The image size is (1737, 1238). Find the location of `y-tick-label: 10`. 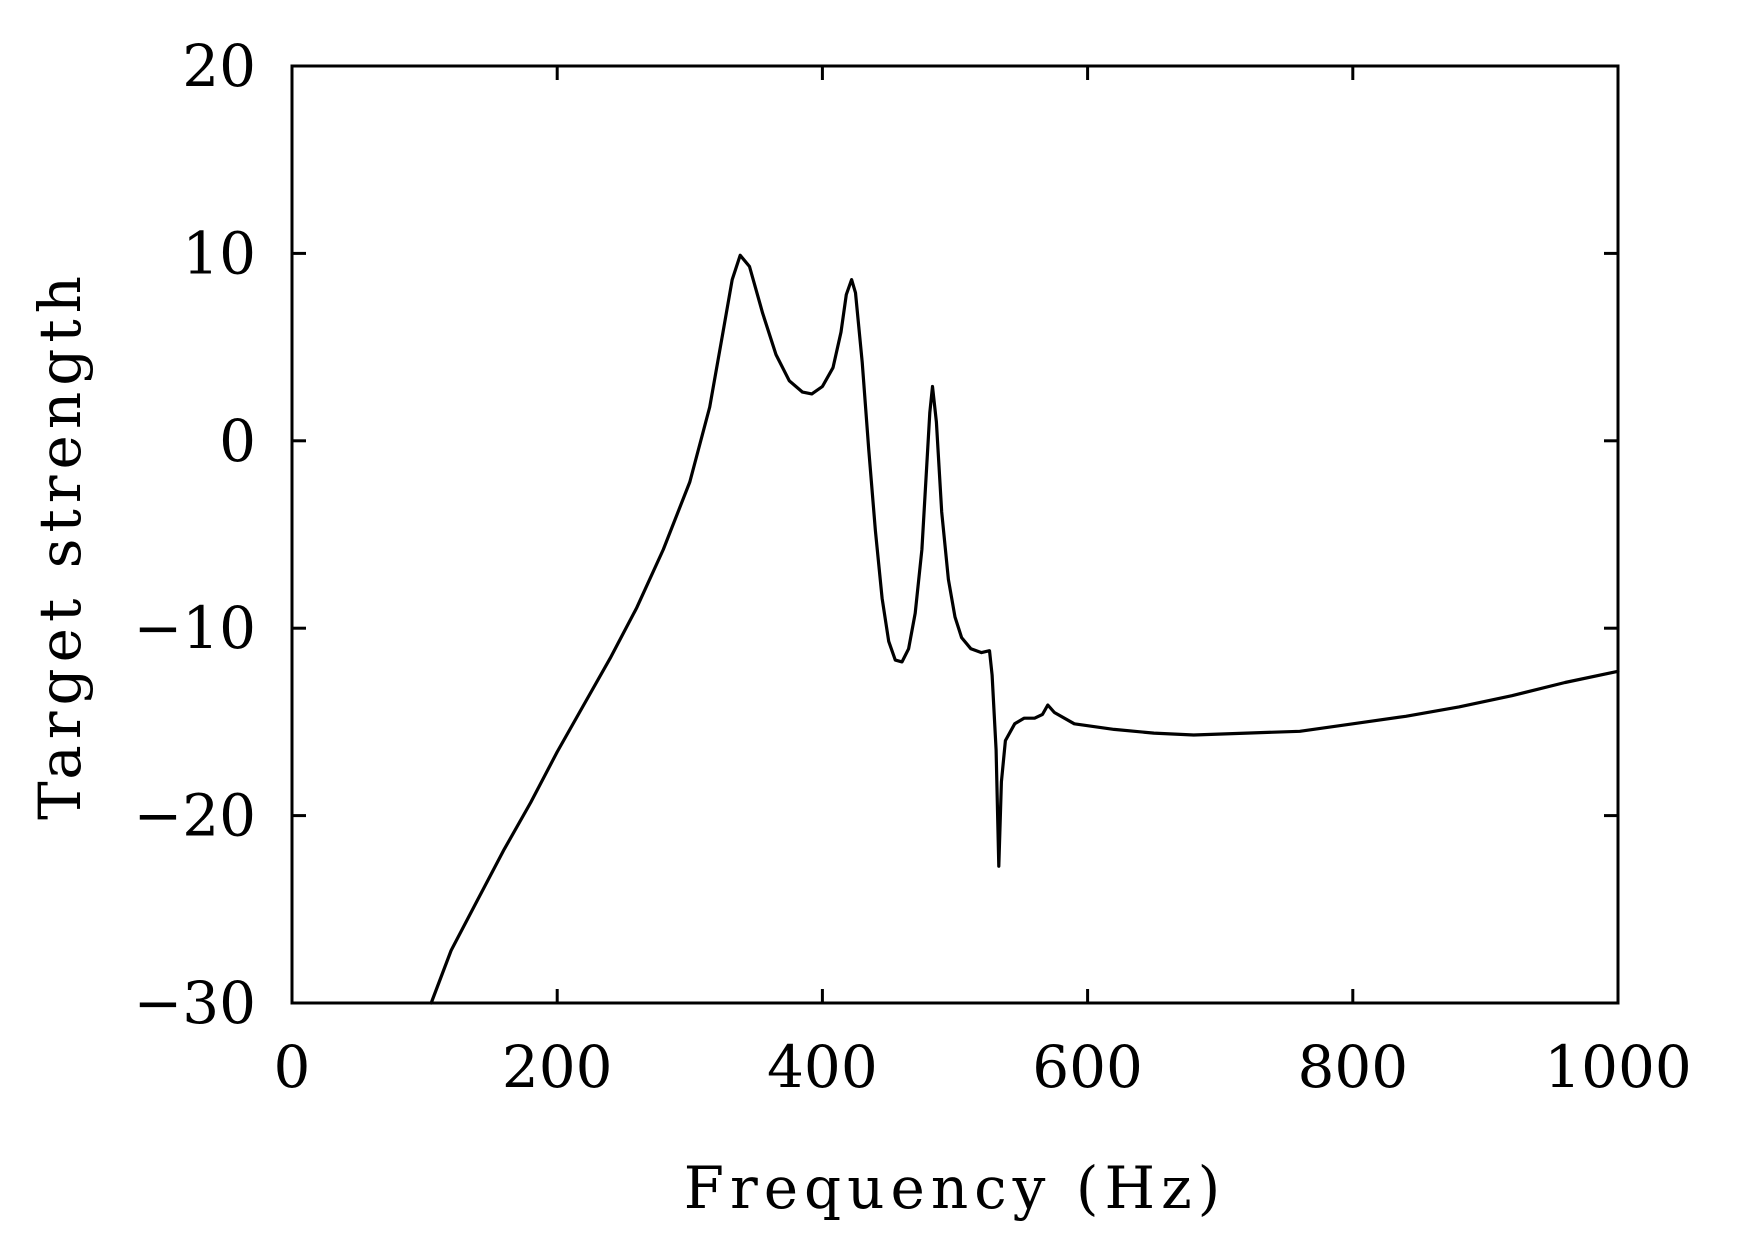

y-tick-label: 10 is located at coordinates (219, 253).